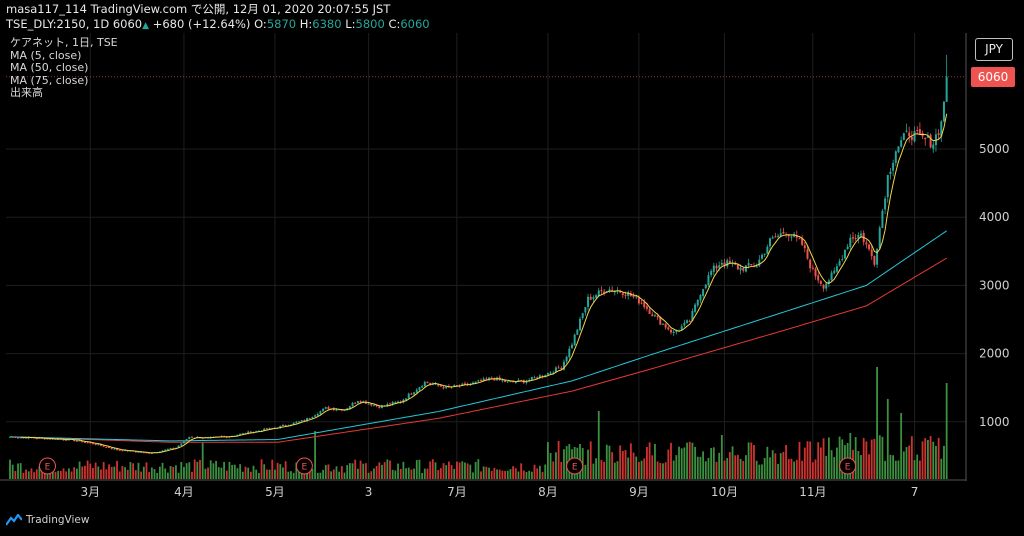  I want to click on open-value: 5870, so click(281, 24).